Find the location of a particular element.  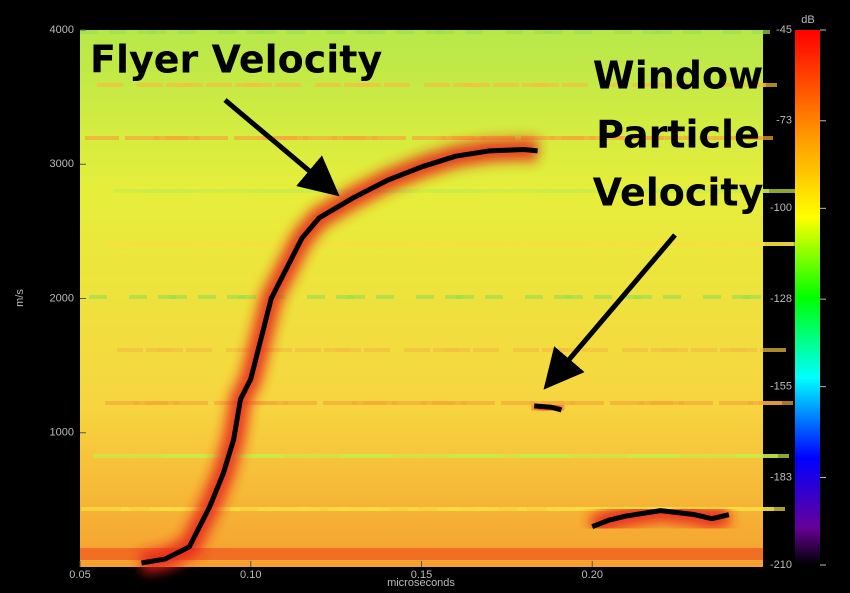

y-tick-label: 3000 is located at coordinates (62, 164).